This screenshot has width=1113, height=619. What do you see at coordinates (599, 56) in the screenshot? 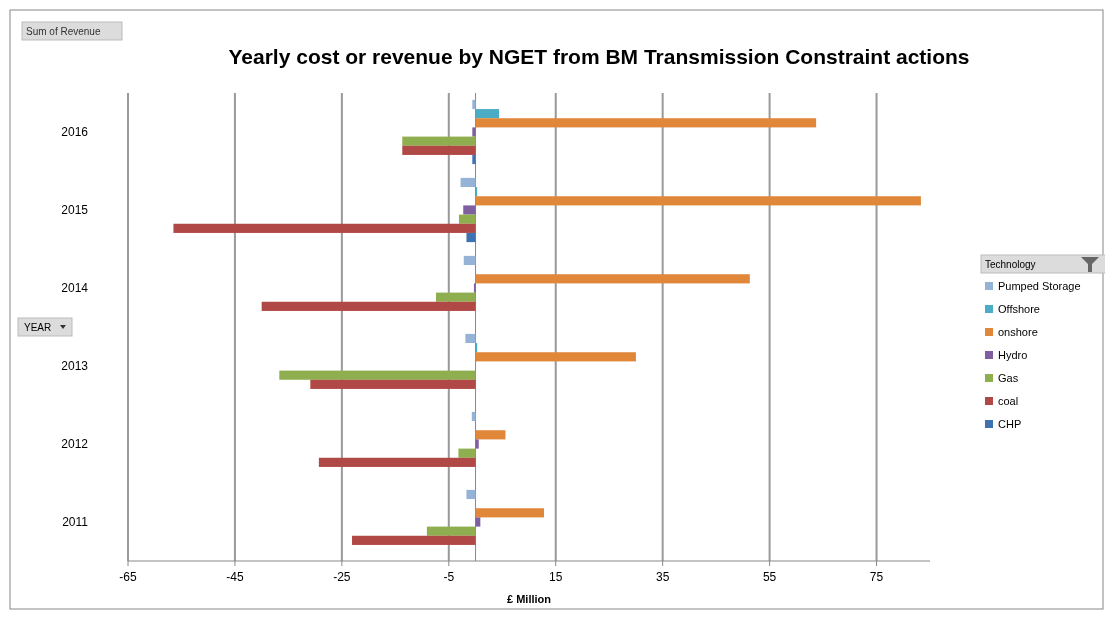
I see `chart-title: Yearly cost or revenue by NGET from BM Transmission Constraint actions` at bounding box center [599, 56].